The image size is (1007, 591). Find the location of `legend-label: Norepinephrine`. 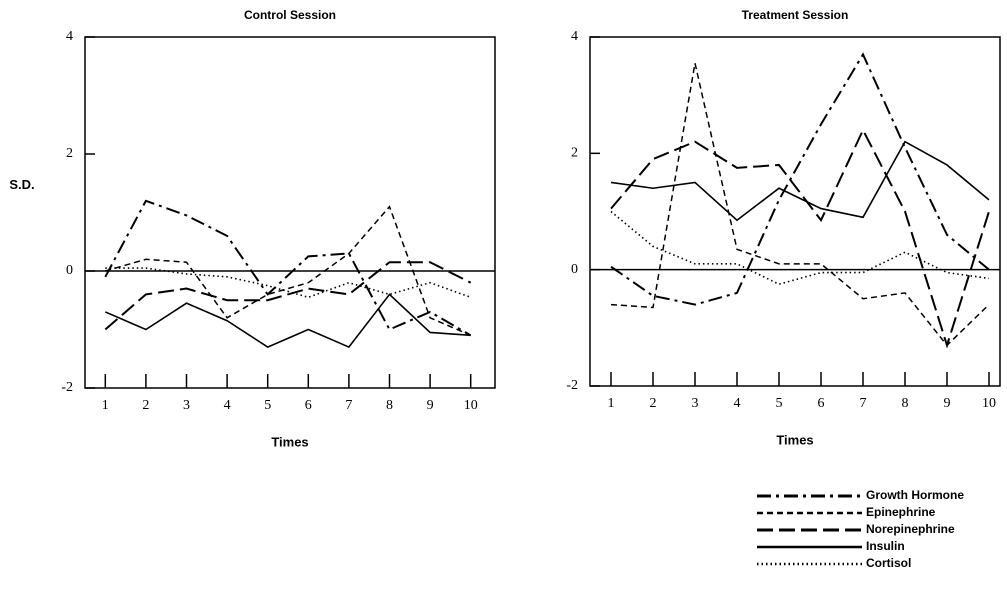

legend-label: Norepinephrine is located at coordinates (910, 529).